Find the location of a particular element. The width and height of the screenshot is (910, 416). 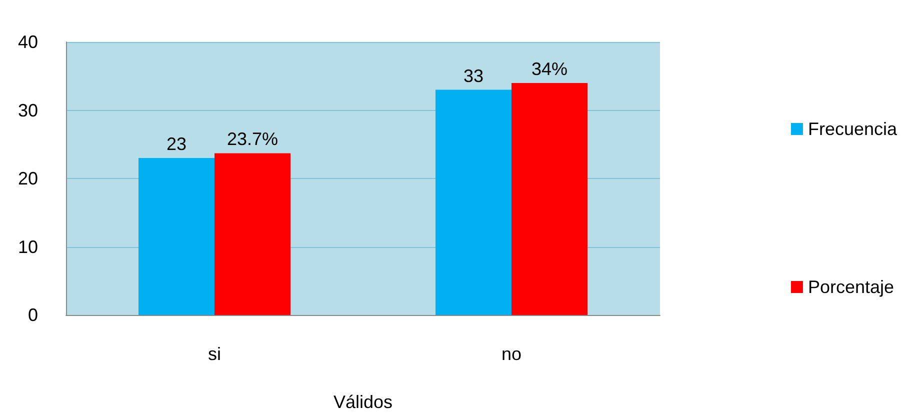

y-tick-label: 0 is located at coordinates (33, 315).